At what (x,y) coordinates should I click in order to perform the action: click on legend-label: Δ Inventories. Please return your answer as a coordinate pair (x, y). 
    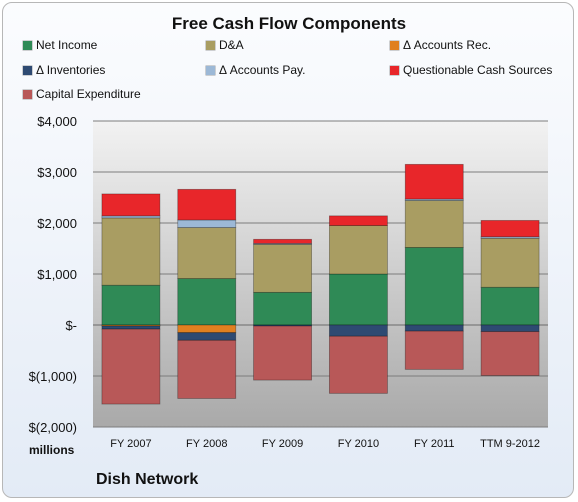
    Looking at the image, I should click on (71, 70).